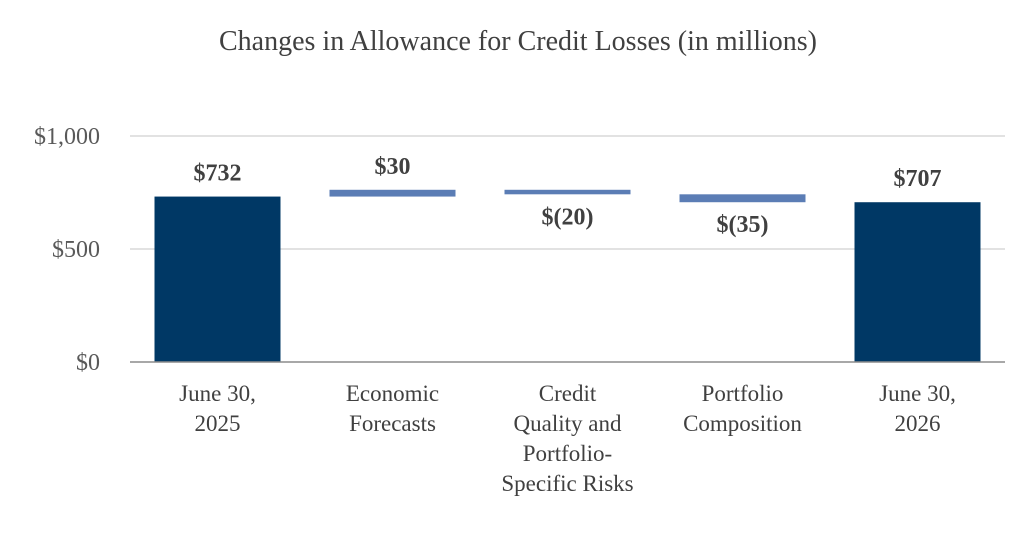  I want to click on category-label: 2026, so click(918, 423).